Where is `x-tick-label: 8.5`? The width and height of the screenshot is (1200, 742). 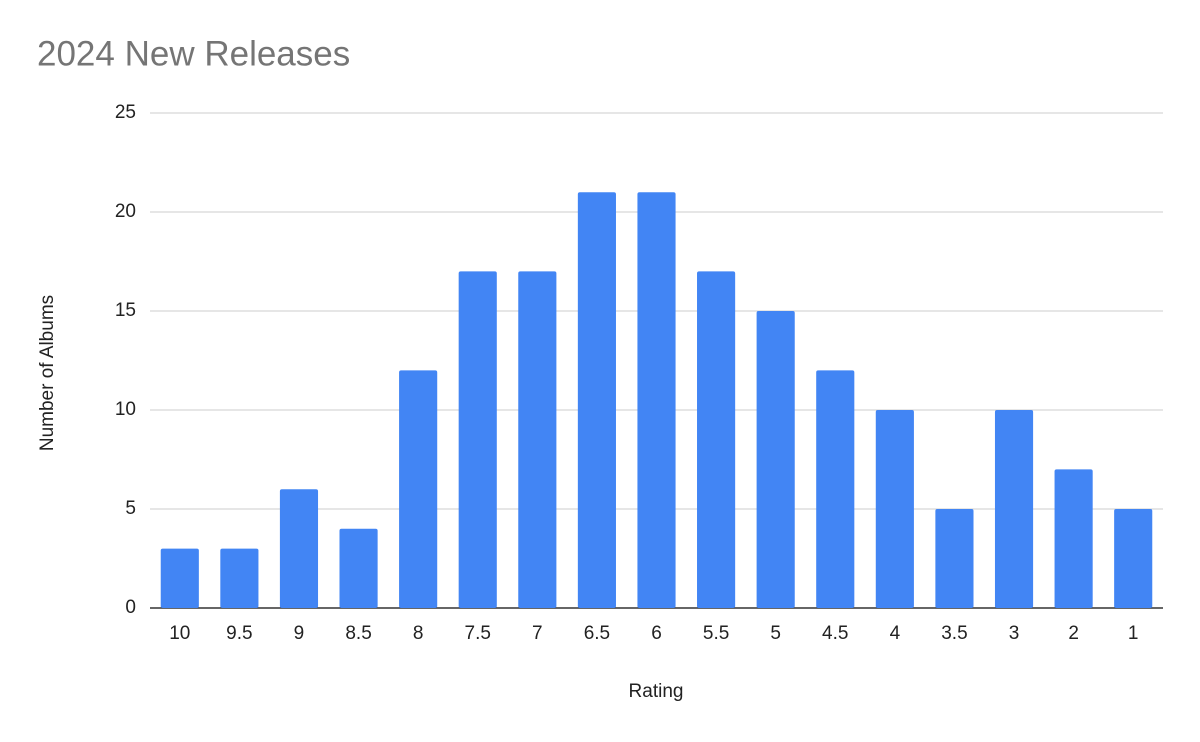 x-tick-label: 8.5 is located at coordinates (358, 633).